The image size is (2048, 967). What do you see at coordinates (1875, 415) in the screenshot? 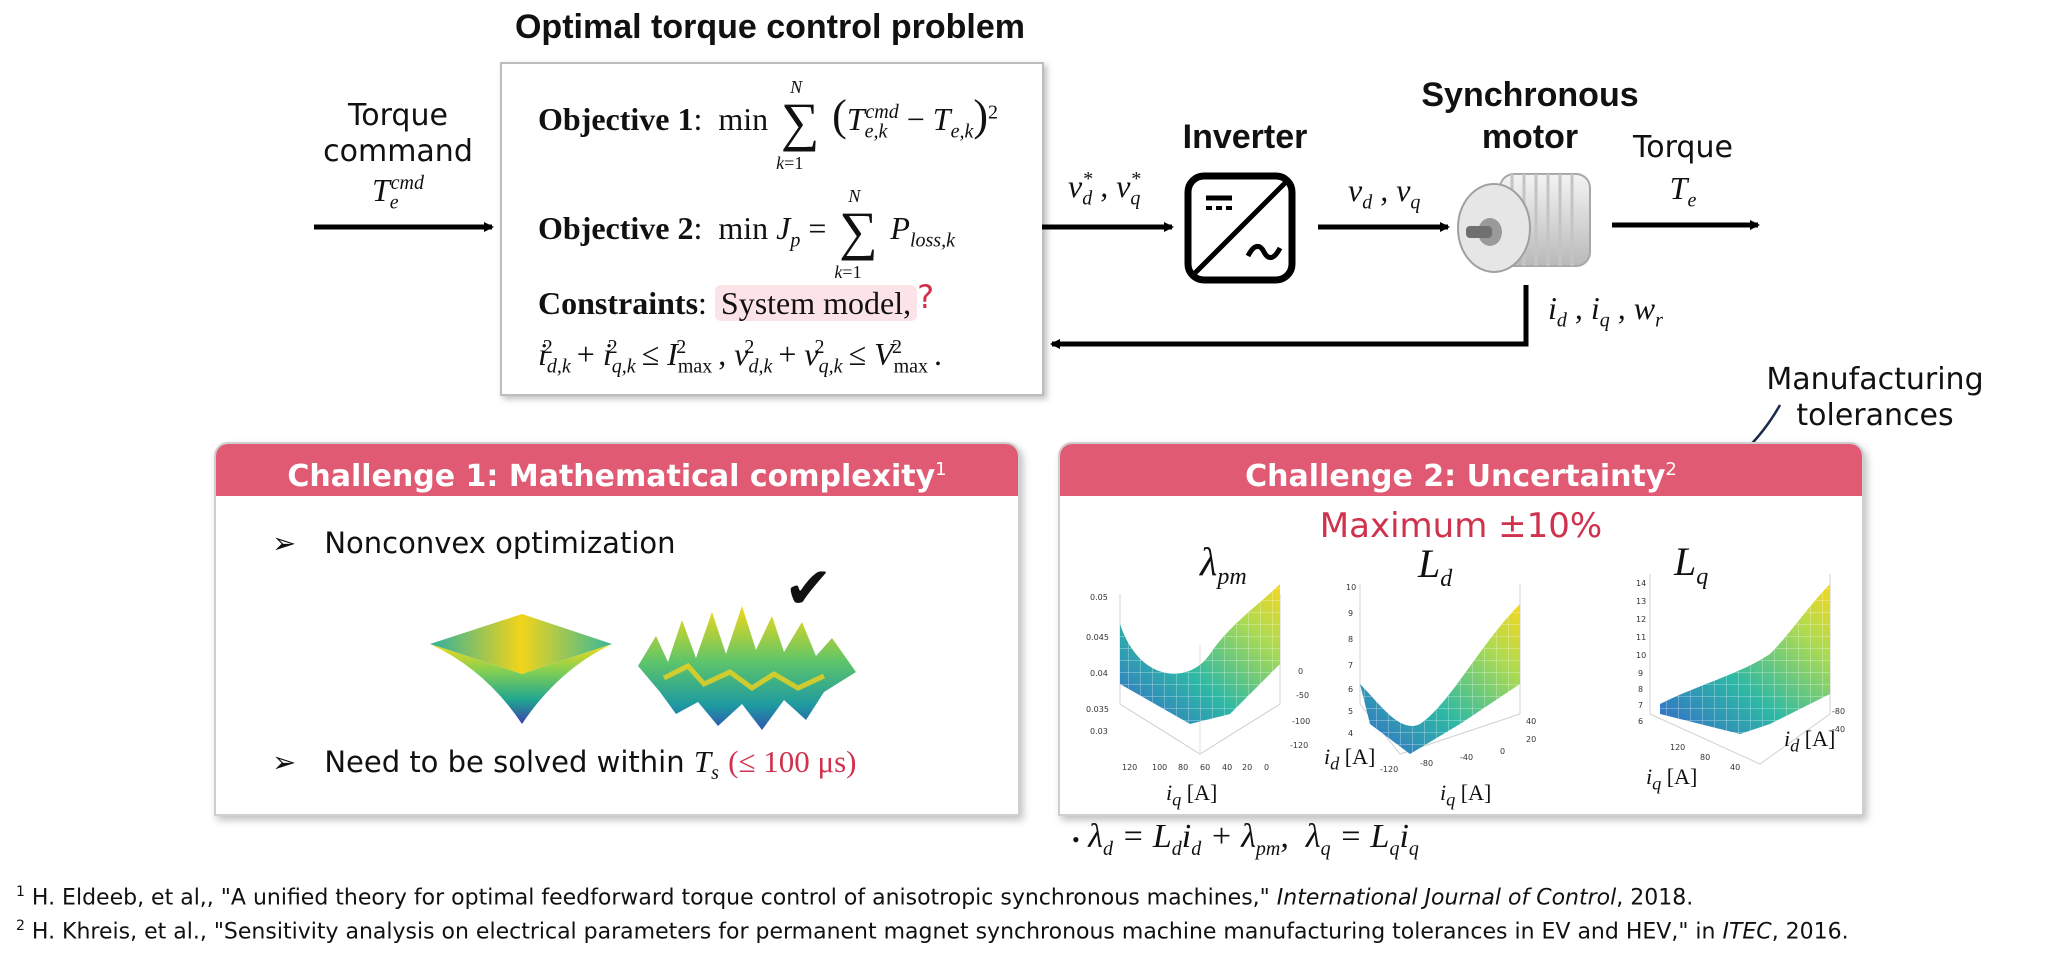
I see `manufacturing-label-2: tolerances` at bounding box center [1875, 415].